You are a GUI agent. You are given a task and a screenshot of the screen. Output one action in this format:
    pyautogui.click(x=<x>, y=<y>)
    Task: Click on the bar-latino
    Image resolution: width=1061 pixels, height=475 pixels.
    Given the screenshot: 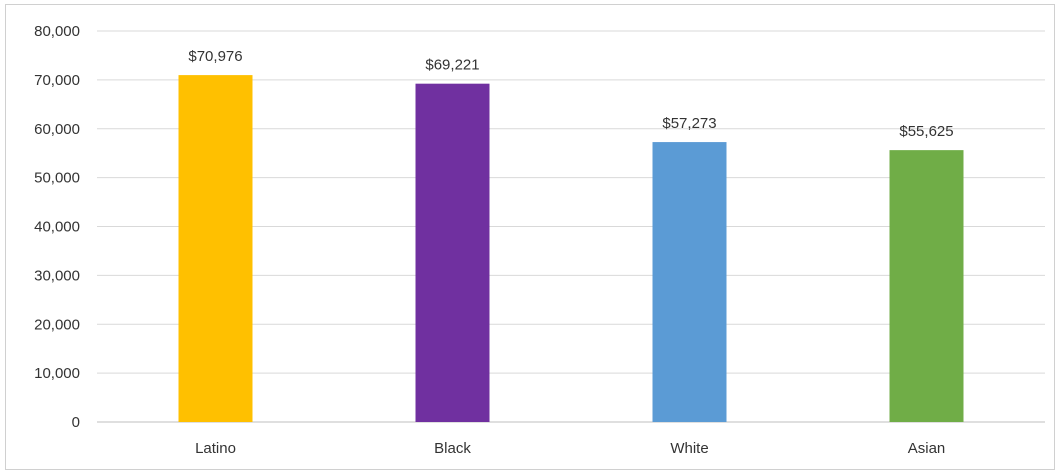 What is the action you would take?
    pyautogui.click(x=215, y=248)
    